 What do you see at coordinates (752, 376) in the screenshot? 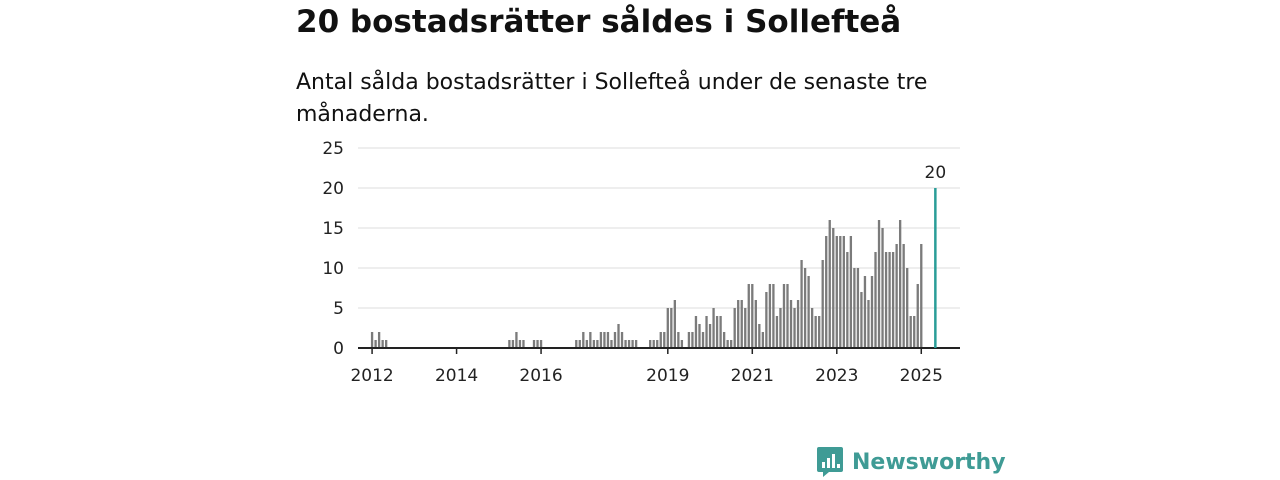
I see `x-tick-label: 2021` at bounding box center [752, 376].